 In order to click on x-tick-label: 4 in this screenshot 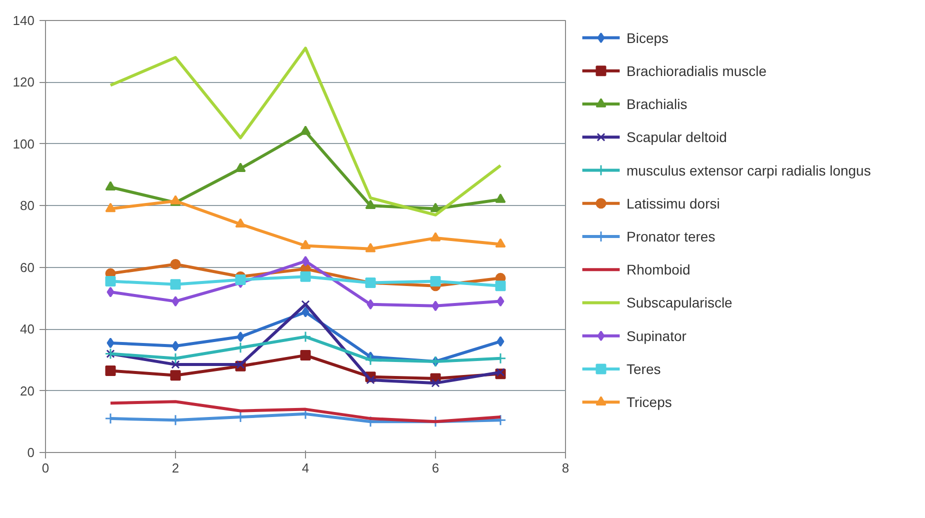, I will do `click(306, 468)`.